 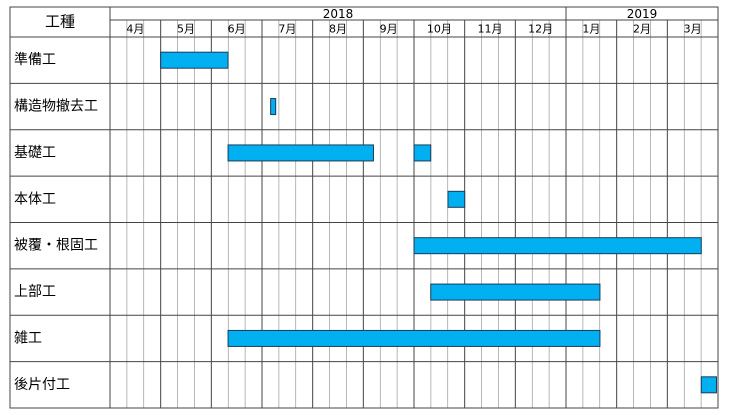 I want to click on month-label: 11月, so click(x=490, y=29).